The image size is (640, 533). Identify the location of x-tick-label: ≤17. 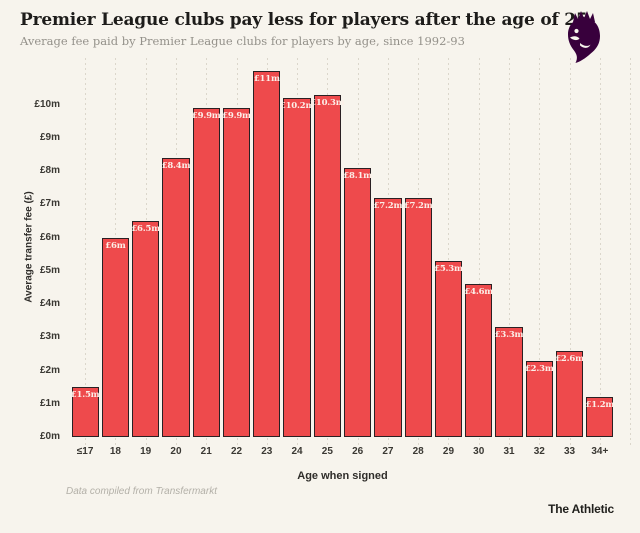
(85, 451).